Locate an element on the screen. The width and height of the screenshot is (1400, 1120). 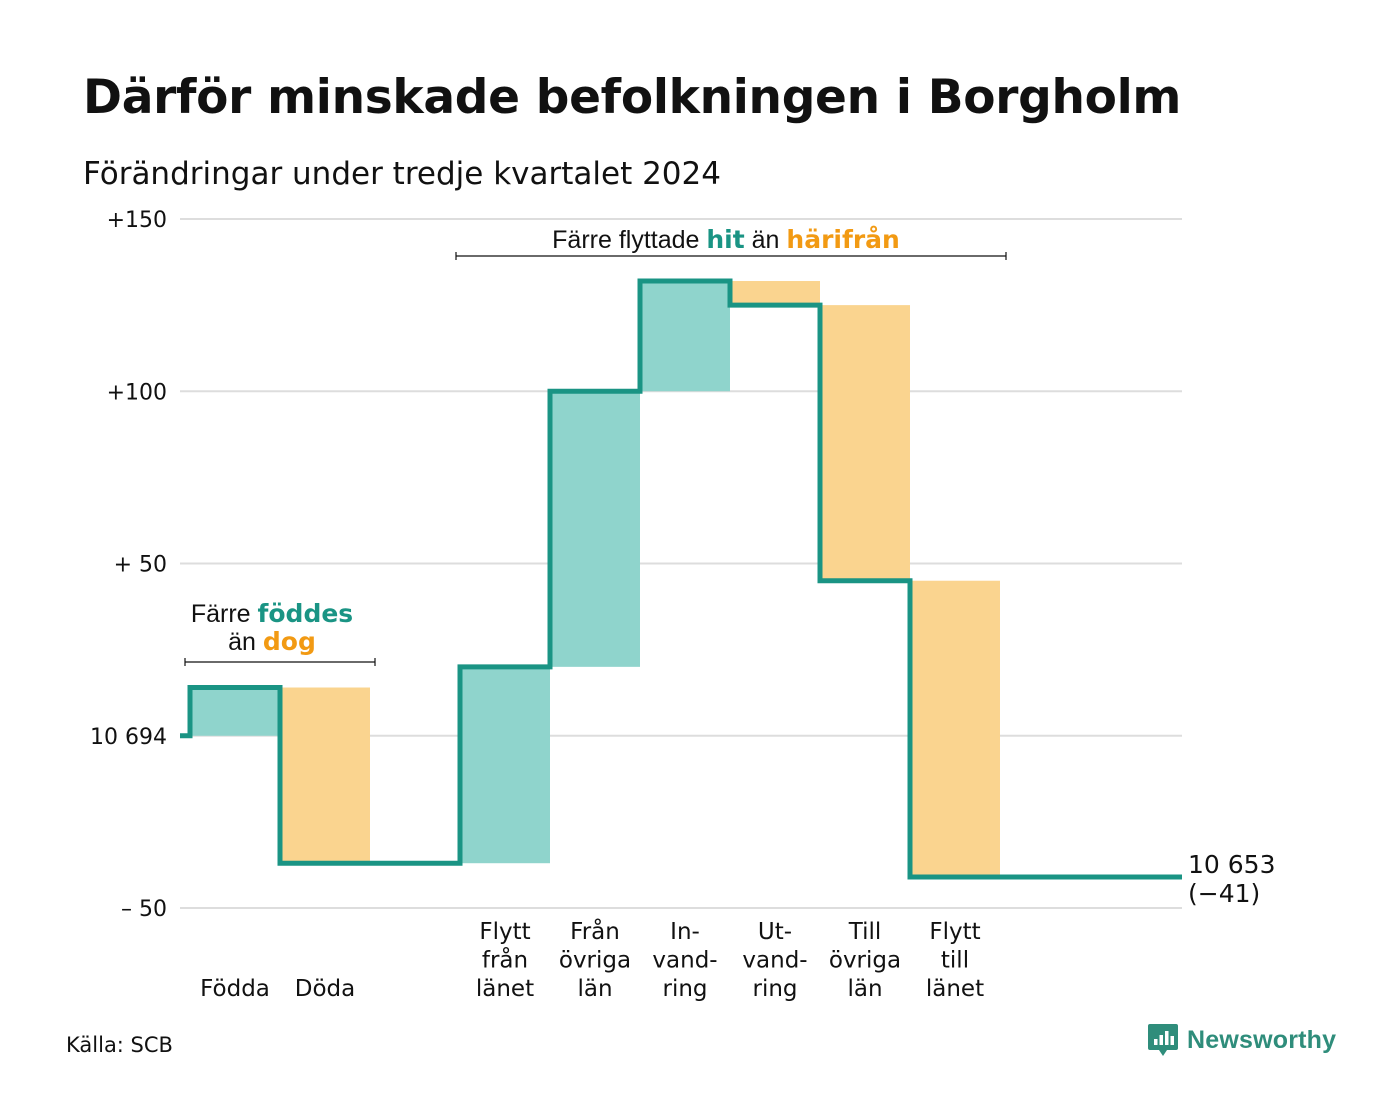
y-tick-label: + 50 is located at coordinates (140, 565).